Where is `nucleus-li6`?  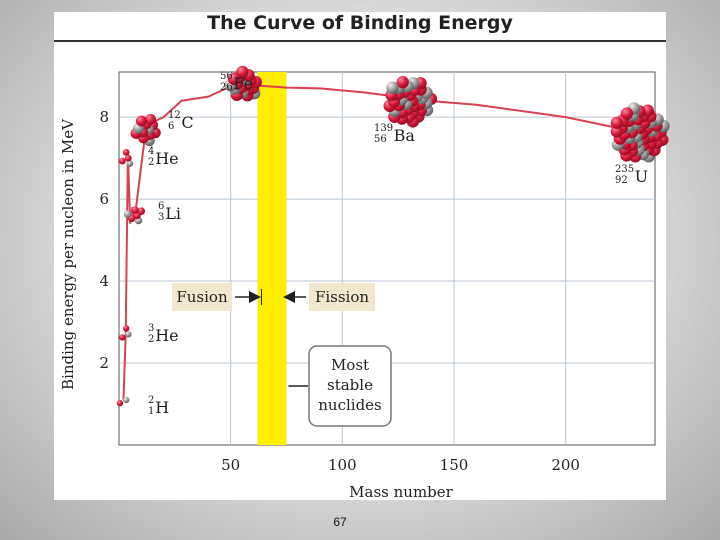
nucleus-li6 is located at coordinates (134, 215).